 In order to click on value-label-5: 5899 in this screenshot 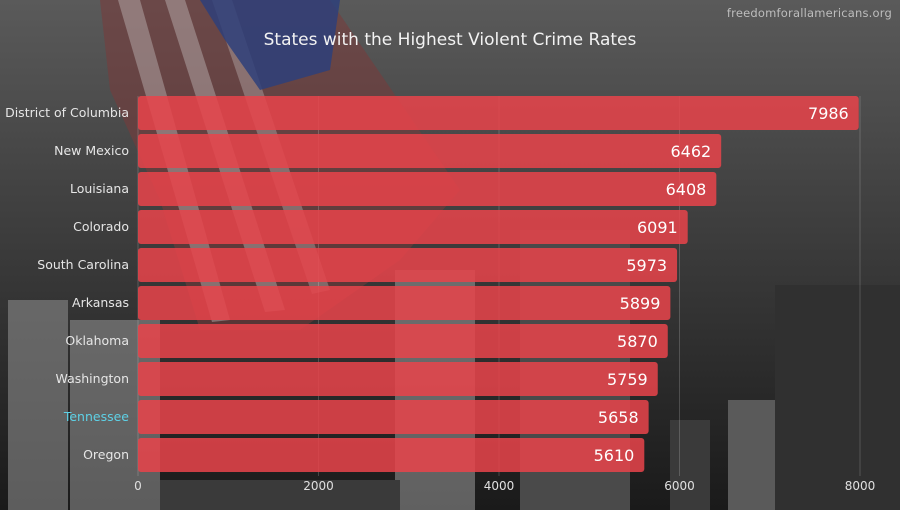, I will do `click(640, 303)`.